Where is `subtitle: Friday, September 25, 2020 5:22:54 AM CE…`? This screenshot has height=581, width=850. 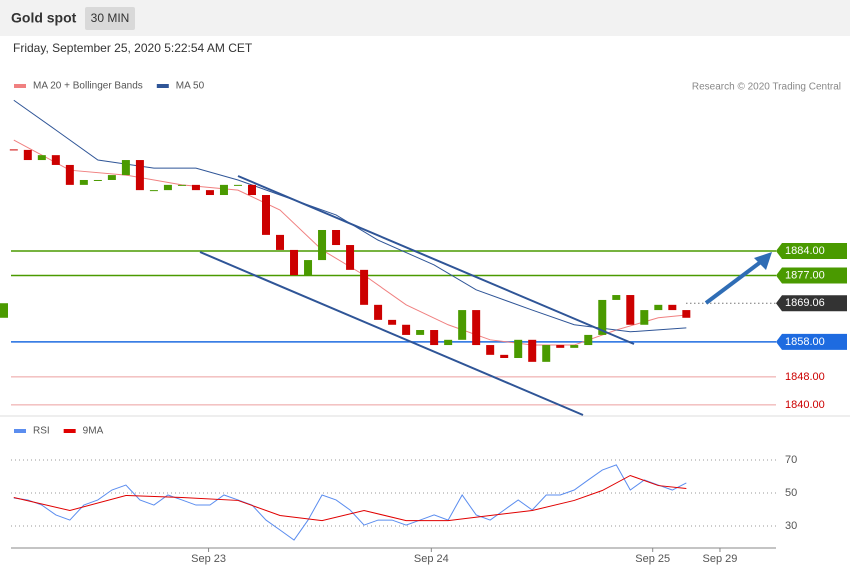
subtitle: Friday, September 25, 2020 5:22:54 AM CE… is located at coordinates (133, 48).